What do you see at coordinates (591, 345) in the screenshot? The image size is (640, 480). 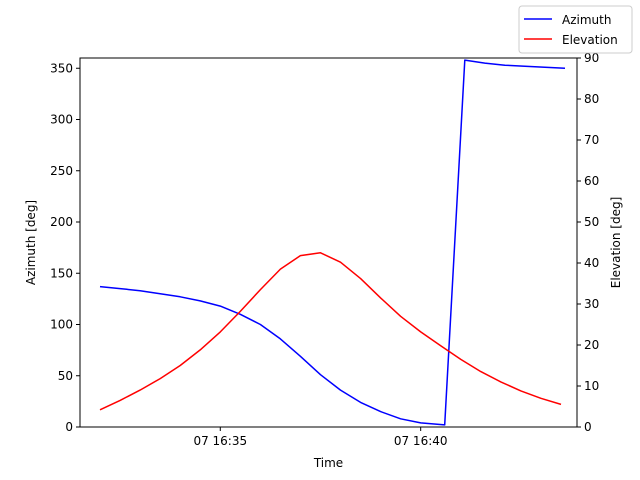 I see `y-right-tick-label: 20` at bounding box center [591, 345].